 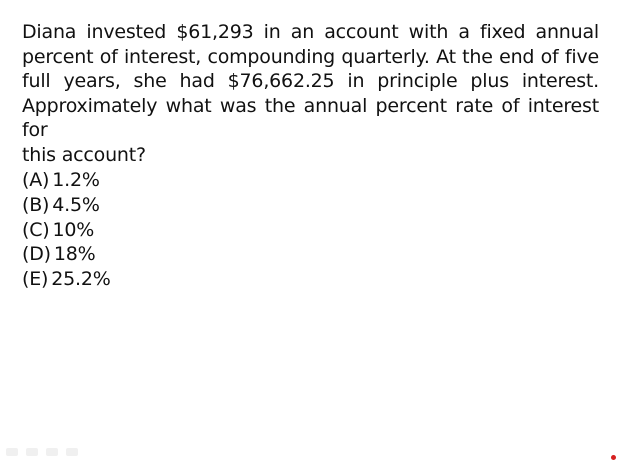 What do you see at coordinates (76, 204) in the screenshot?
I see `choice-value: 4.5%` at bounding box center [76, 204].